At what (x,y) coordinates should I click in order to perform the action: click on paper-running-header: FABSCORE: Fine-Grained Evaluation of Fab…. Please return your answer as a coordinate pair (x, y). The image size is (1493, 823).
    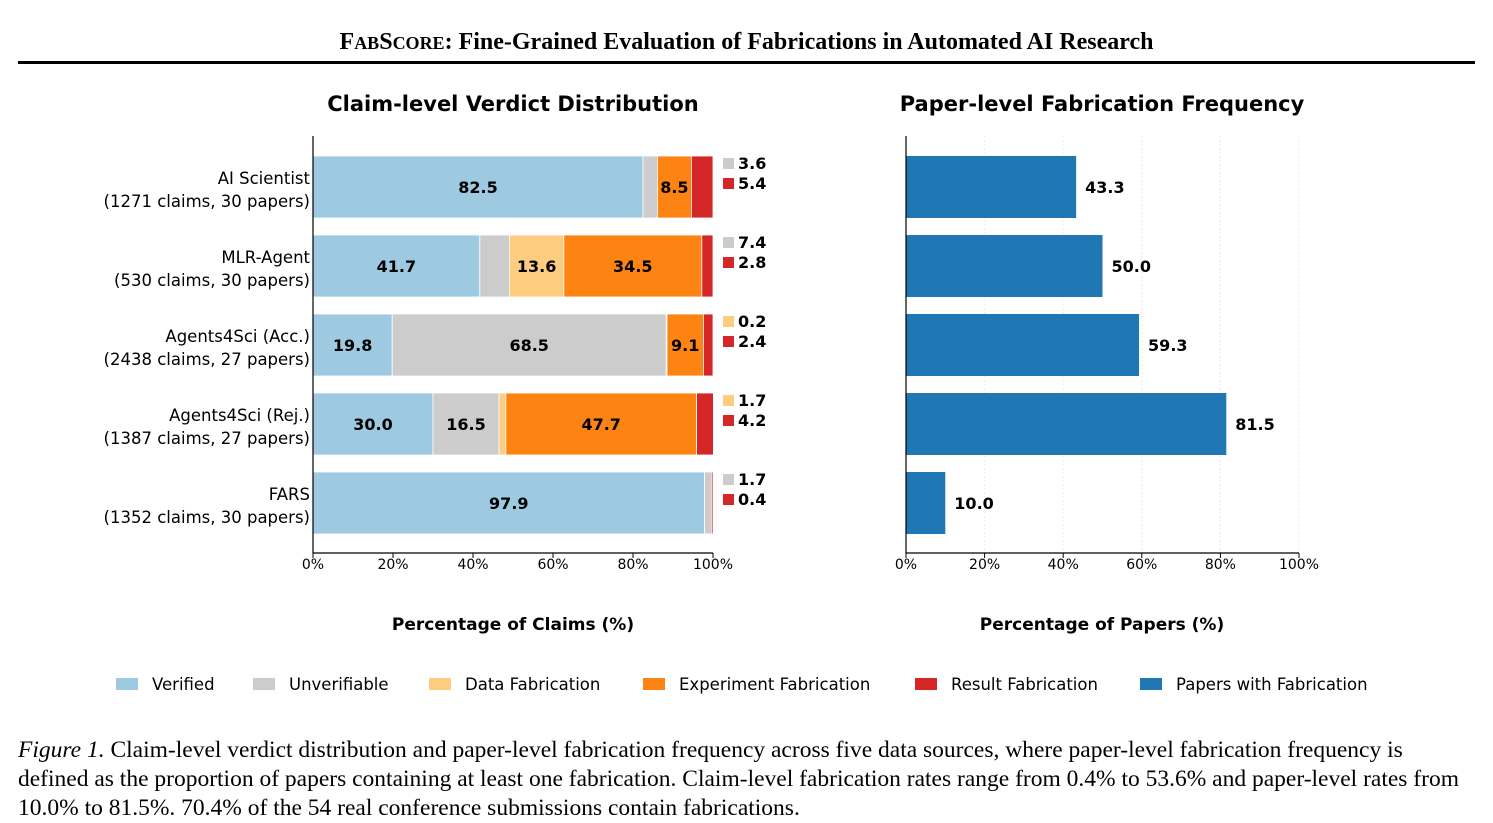
    Looking at the image, I should click on (746, 42).